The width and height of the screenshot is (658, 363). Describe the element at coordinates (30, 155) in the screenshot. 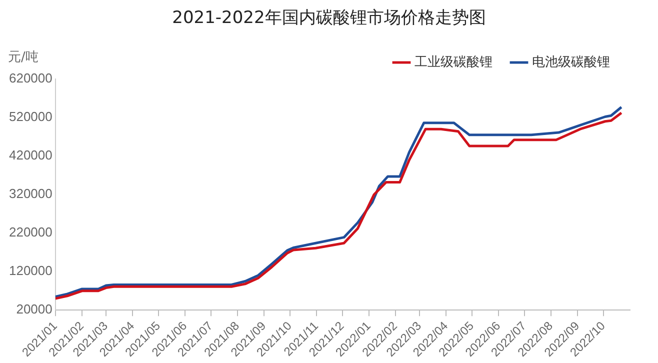

I see `y-tick-label: 420000` at that location.